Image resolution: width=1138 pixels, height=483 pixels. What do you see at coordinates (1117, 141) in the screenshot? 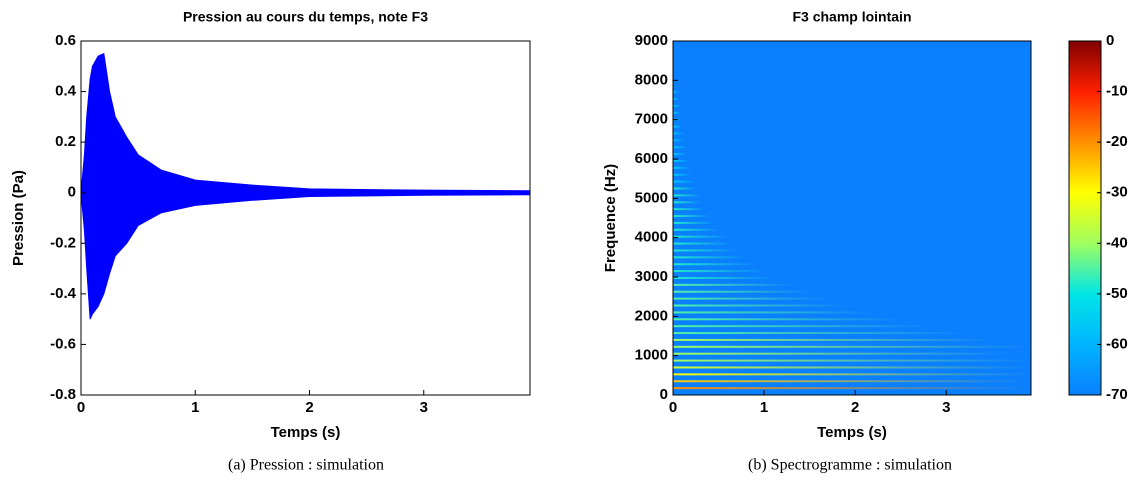
I see `colorbar-tick-label: -20` at bounding box center [1117, 141].